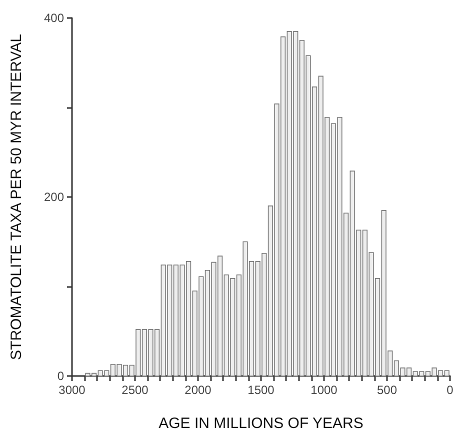 This screenshot has width=466, height=438. Describe the element at coordinates (60, 376) in the screenshot. I see `y-tick-label: 0` at that location.